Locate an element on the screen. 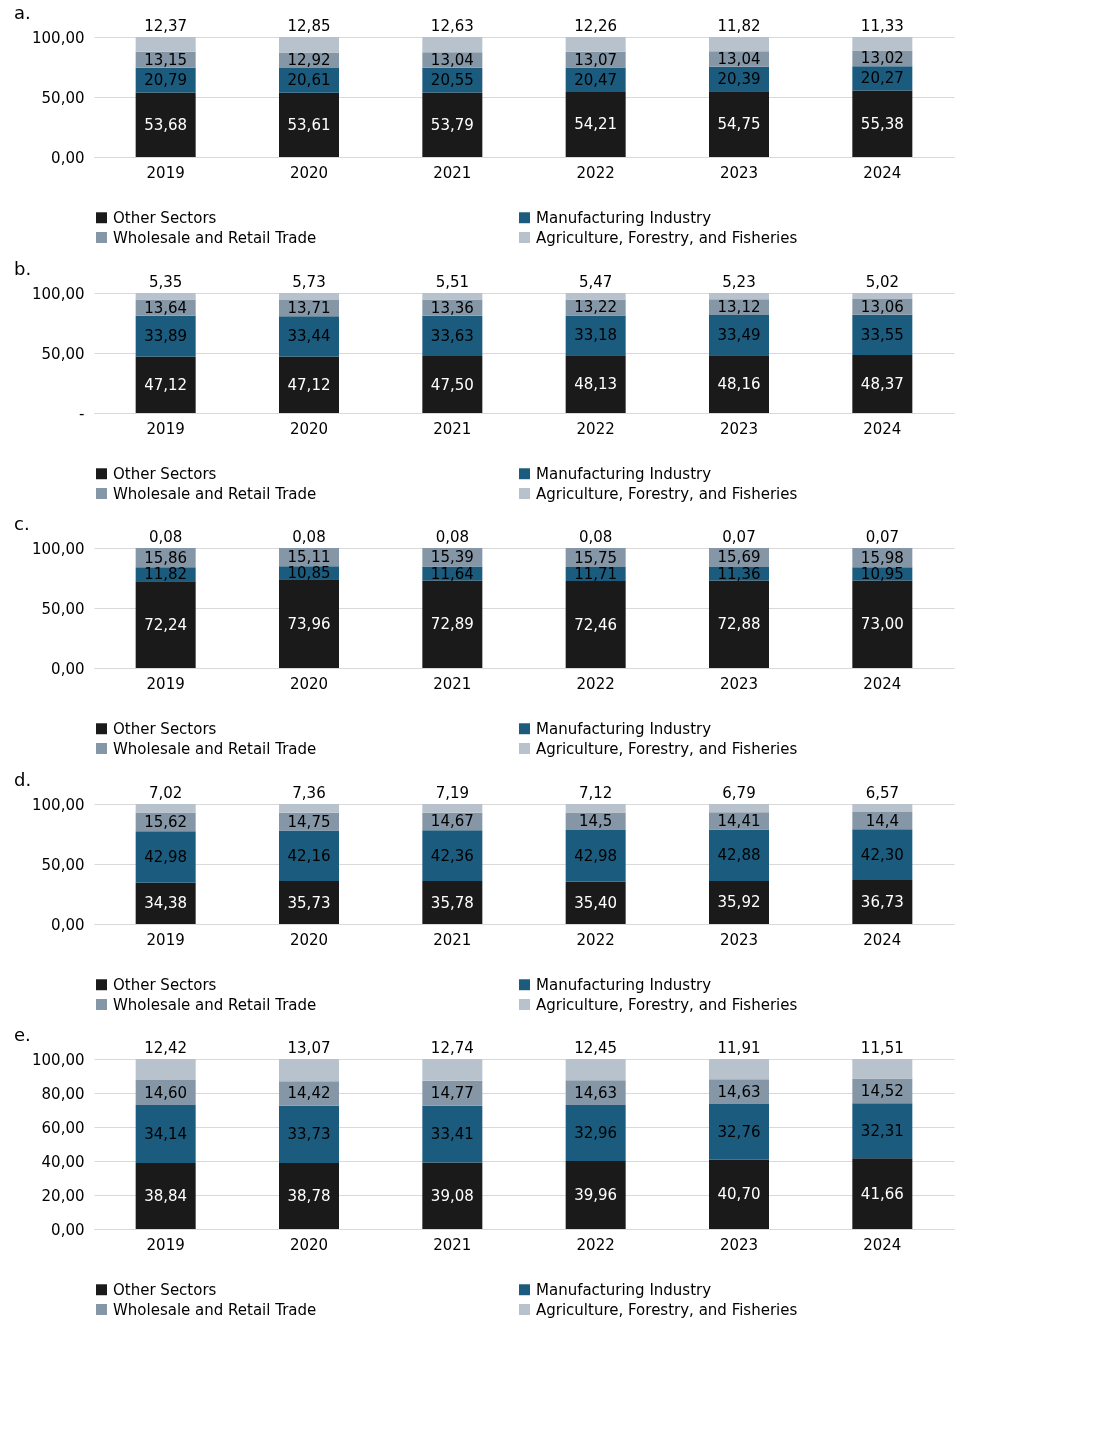 Image resolution: width=1099 pixels, height=1439 pixels. data-label: 32,76 is located at coordinates (739, 1131).